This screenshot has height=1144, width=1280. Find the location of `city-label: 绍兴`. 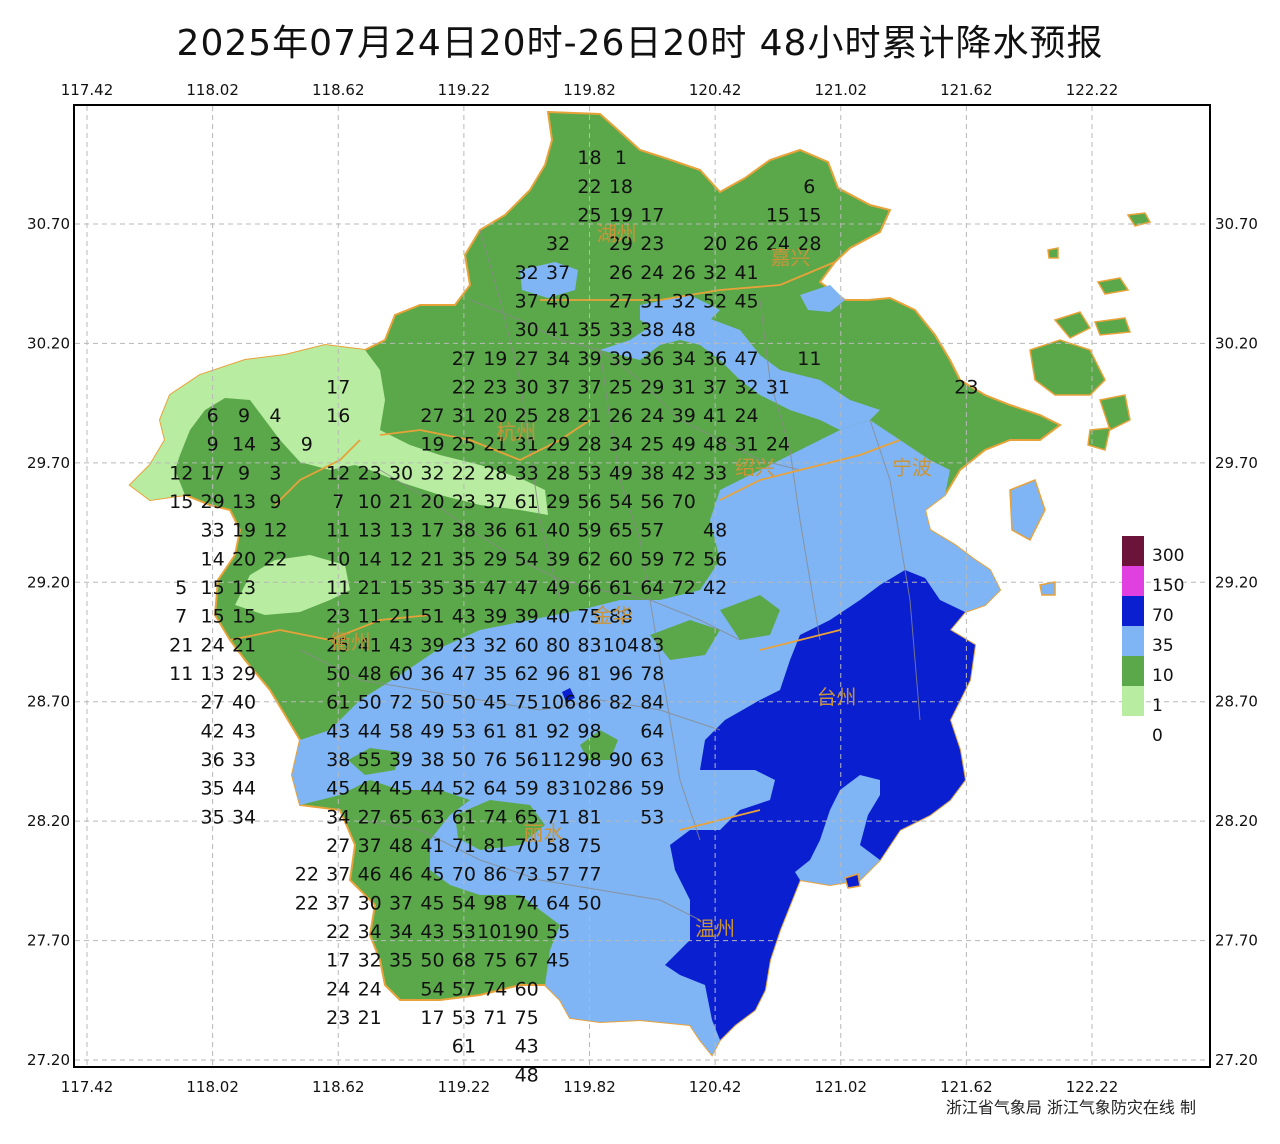

city-label: 绍兴 is located at coordinates (755, 468).